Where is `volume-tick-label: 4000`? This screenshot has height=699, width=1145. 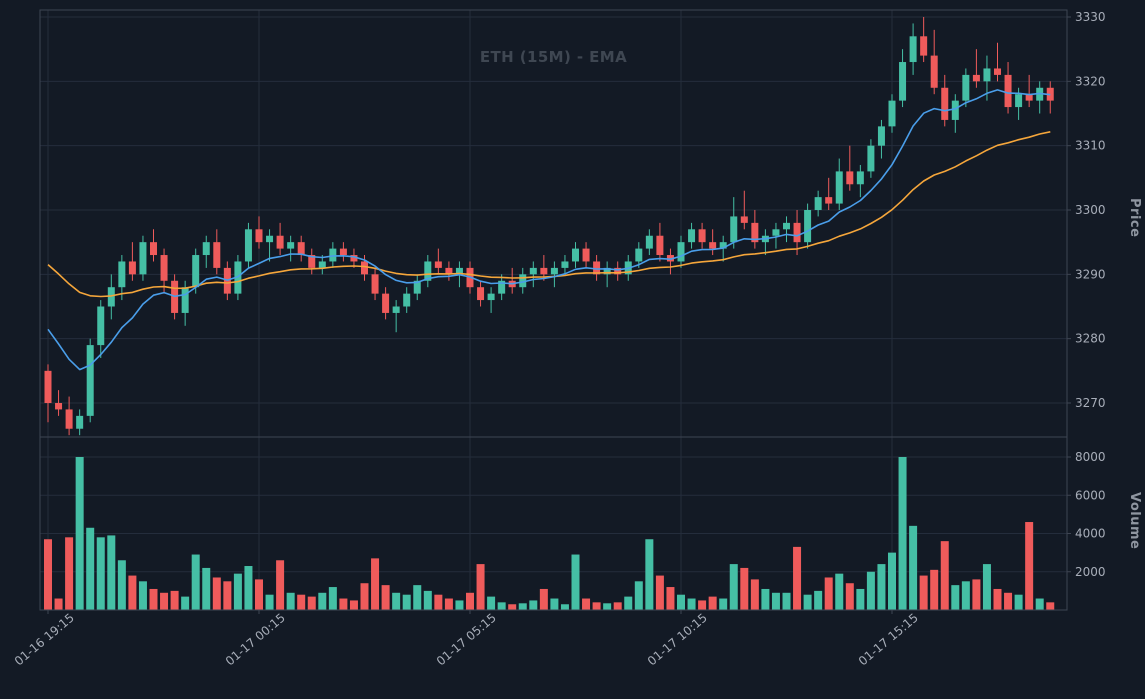
volume-tick-label: 4000 is located at coordinates (1090, 534).